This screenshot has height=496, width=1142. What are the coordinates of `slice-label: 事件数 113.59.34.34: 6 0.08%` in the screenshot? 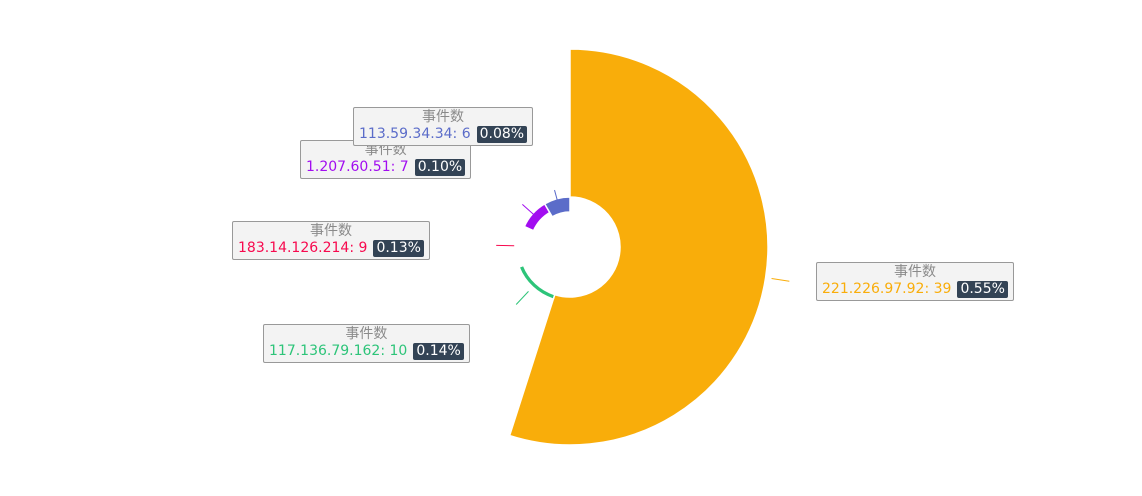 It's located at (443, 126).